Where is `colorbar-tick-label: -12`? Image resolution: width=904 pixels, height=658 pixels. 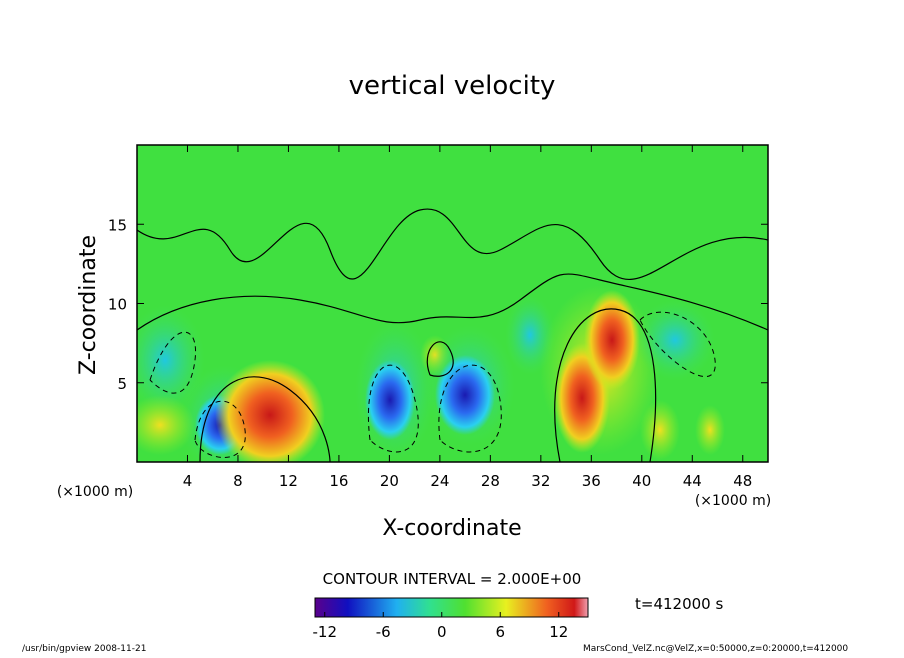 colorbar-tick-label: -12 is located at coordinates (325, 632).